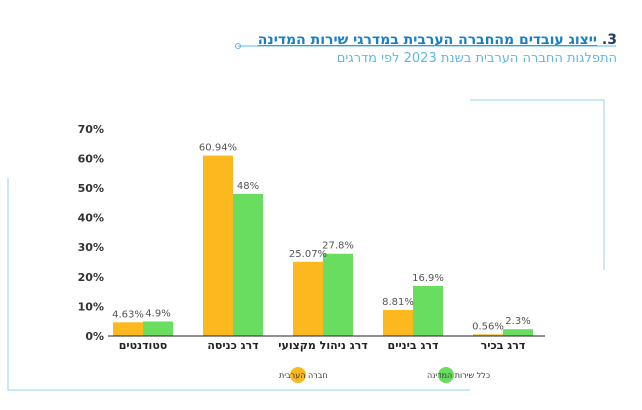 The width and height of the screenshot is (642, 410). Describe the element at coordinates (94, 336) in the screenshot. I see `y-tick-label: 0%` at that location.